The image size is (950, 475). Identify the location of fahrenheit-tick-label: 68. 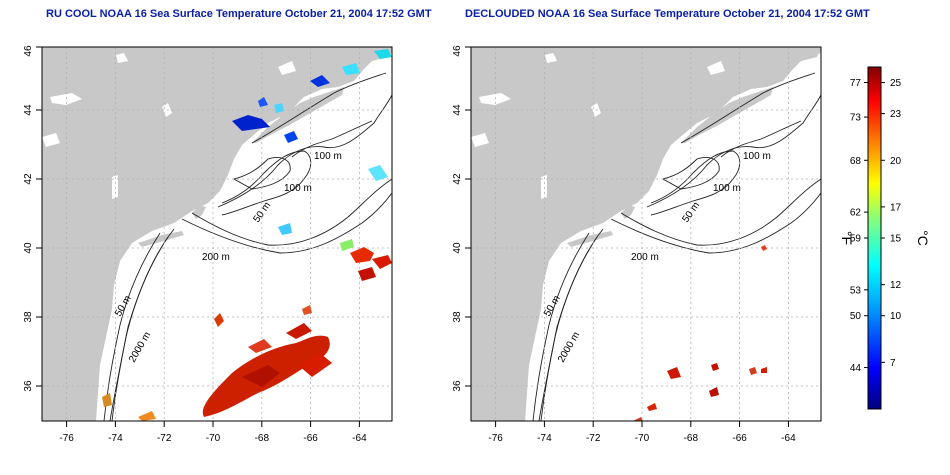
(856, 161).